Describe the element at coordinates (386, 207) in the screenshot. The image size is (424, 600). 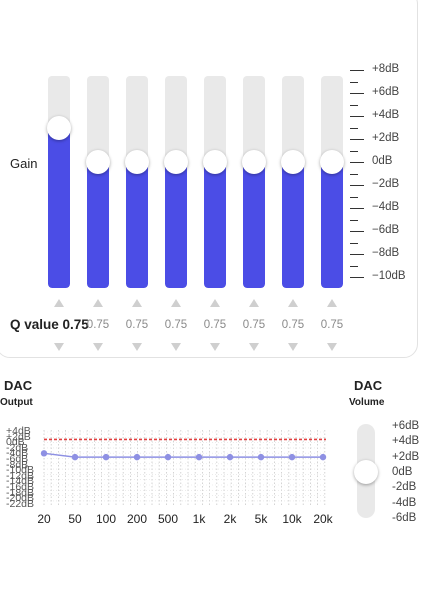
I see `scale-db-label: −4dB` at that location.